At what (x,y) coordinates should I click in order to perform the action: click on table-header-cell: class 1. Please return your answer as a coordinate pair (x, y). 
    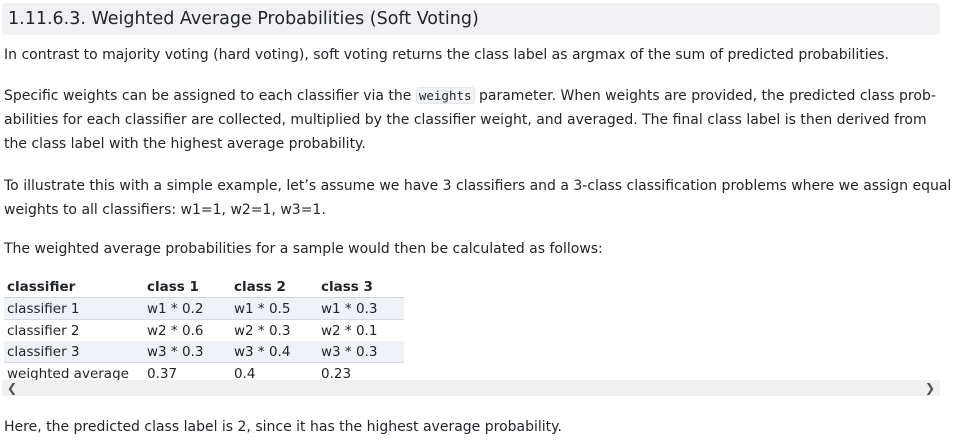
    Looking at the image, I should click on (187, 287).